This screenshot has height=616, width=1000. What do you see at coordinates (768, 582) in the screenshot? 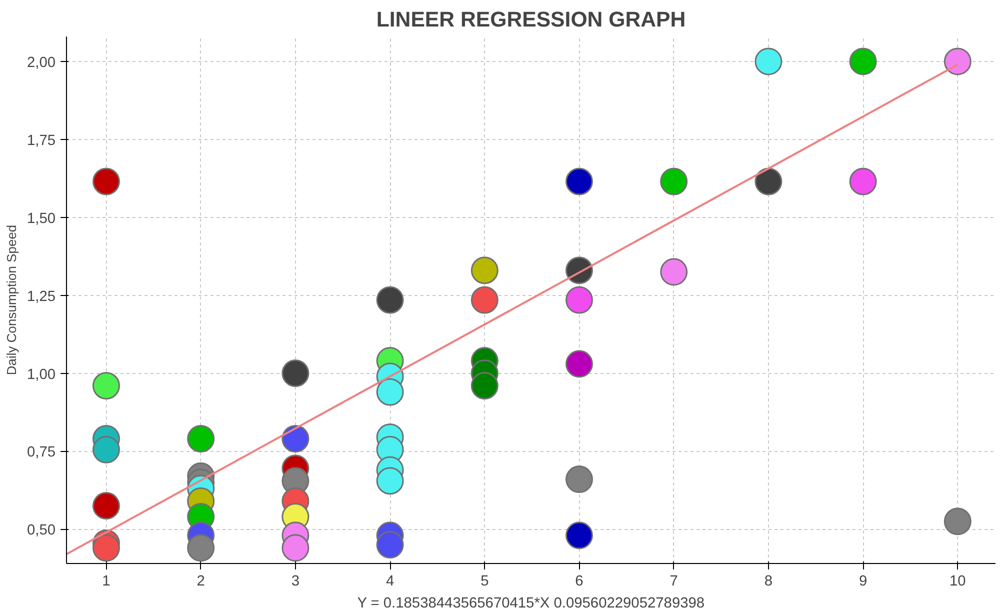
I see `x-tick-label: 8` at bounding box center [768, 582].